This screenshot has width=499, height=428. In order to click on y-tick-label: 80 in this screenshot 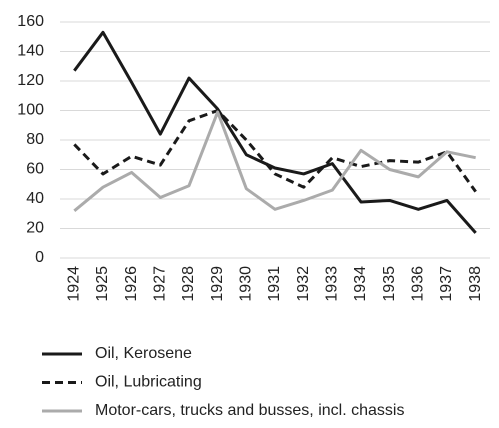, I will do `click(35, 139)`.